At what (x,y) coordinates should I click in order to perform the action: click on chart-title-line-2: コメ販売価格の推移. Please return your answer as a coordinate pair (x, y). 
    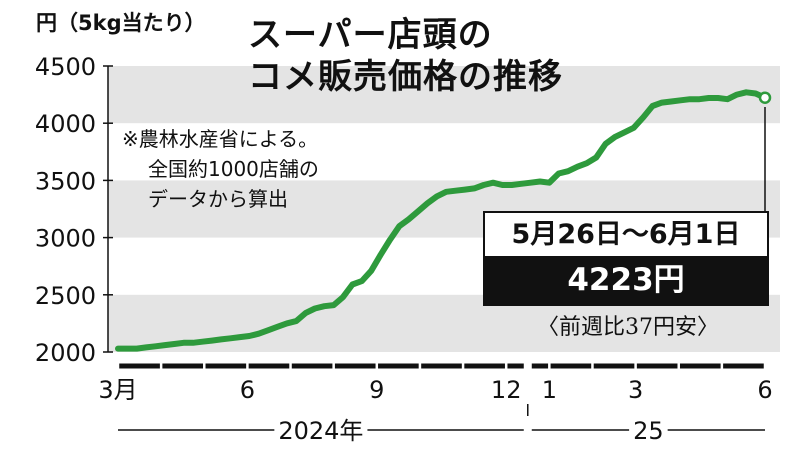
    Looking at the image, I should click on (405, 77).